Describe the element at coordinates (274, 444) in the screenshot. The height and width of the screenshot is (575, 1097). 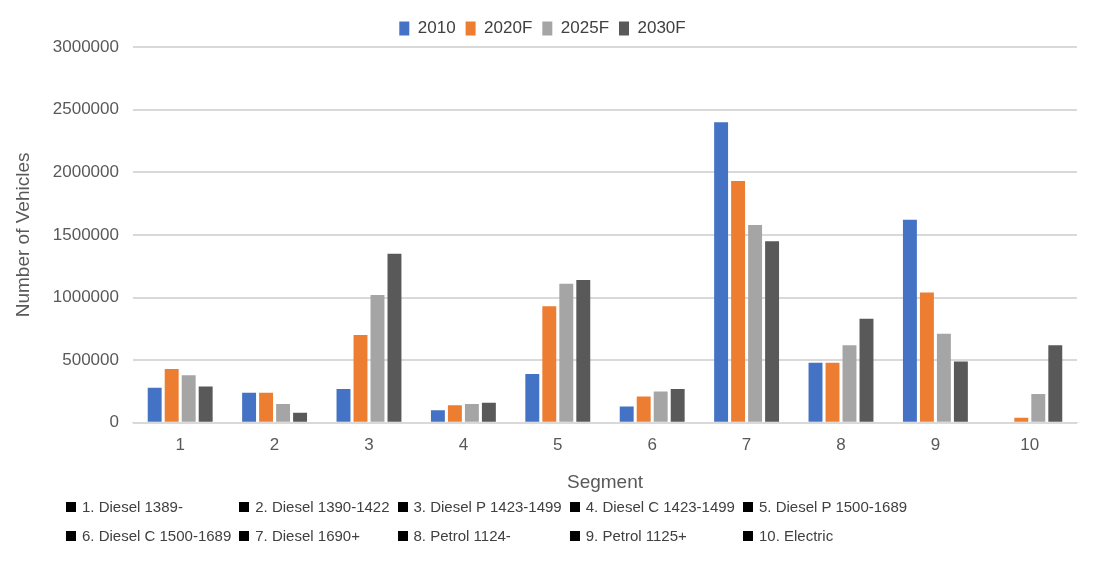
I see `x-tick-label: 2` at that location.